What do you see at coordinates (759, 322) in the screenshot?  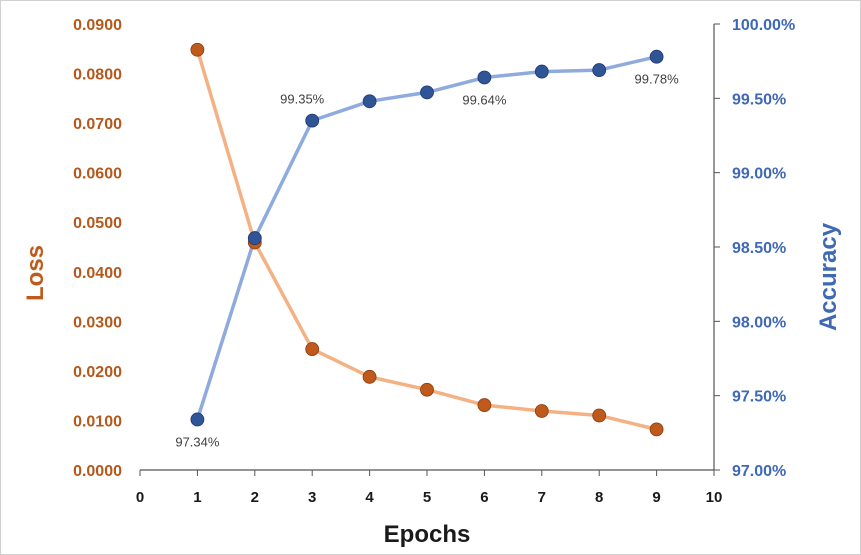 I see `right-tick-label: 98.00%` at bounding box center [759, 322].